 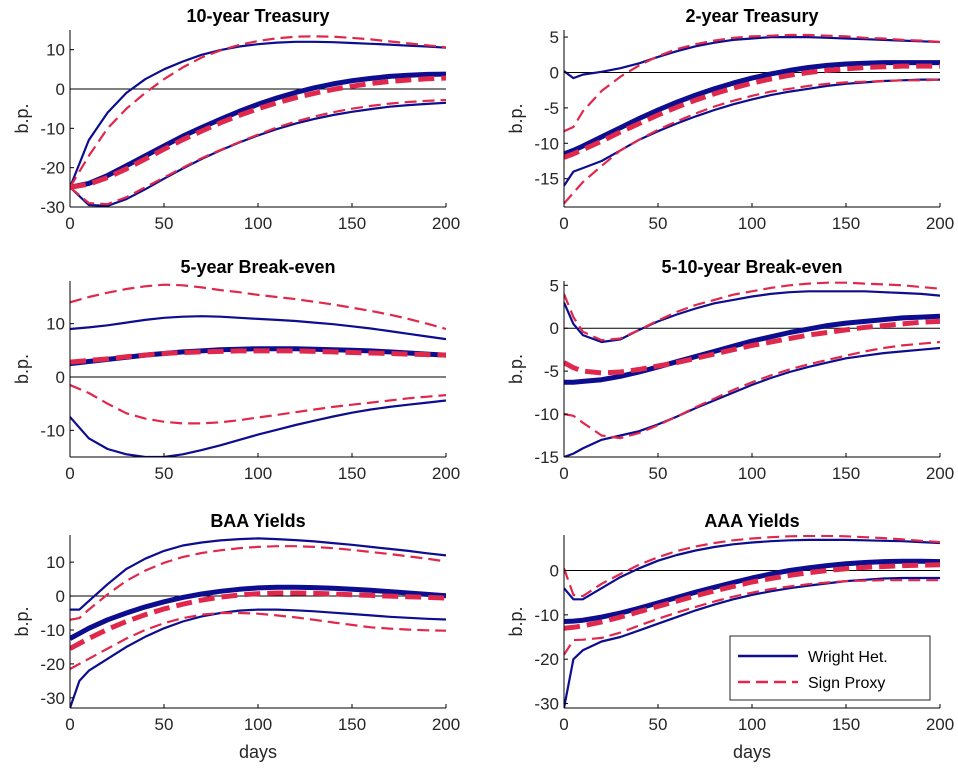 I want to click on chart-panel-3: 0 50 100 150 200 -10 0 10 5-year Break-even b.p., so click(x=236, y=370).